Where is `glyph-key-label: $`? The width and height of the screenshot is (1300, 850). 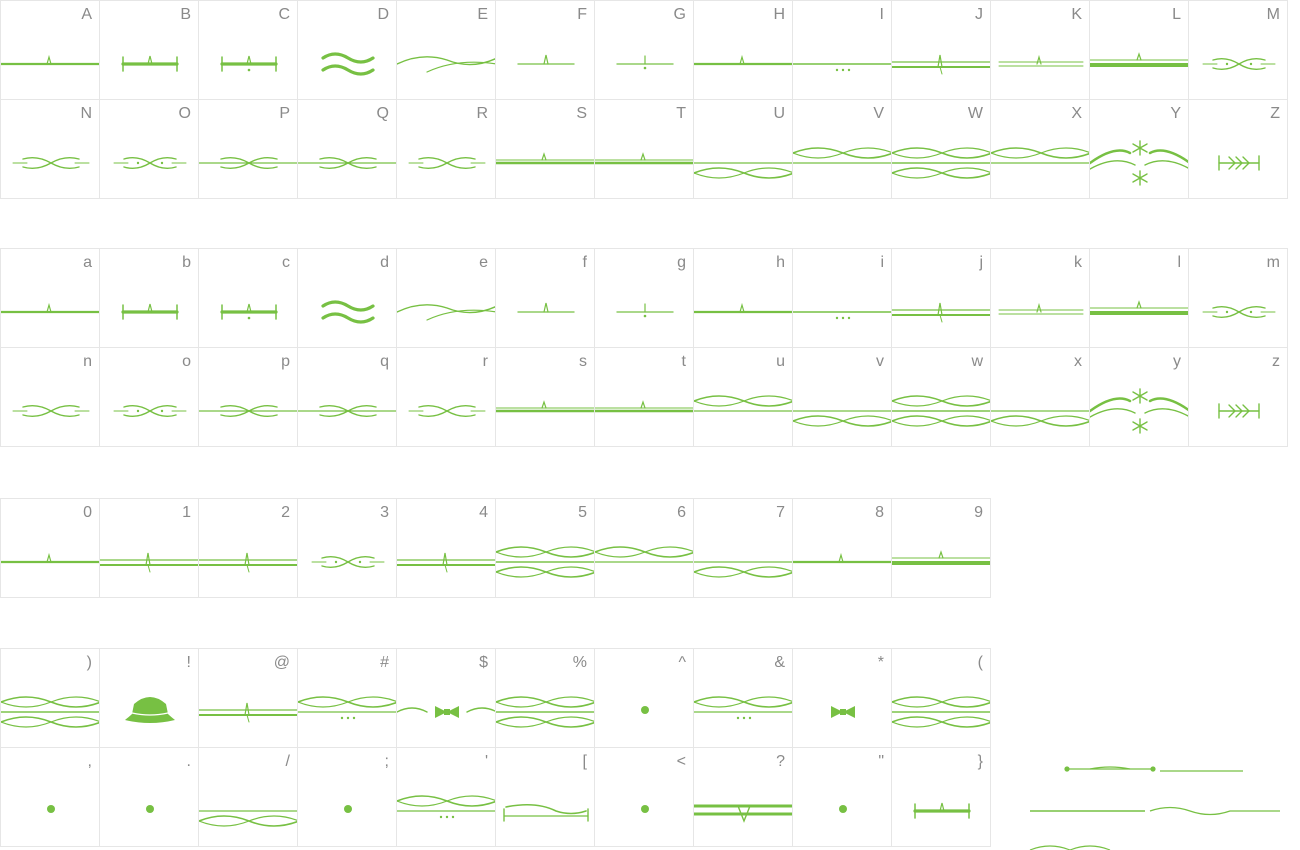
glyph-key-label: $ is located at coordinates (483, 662).